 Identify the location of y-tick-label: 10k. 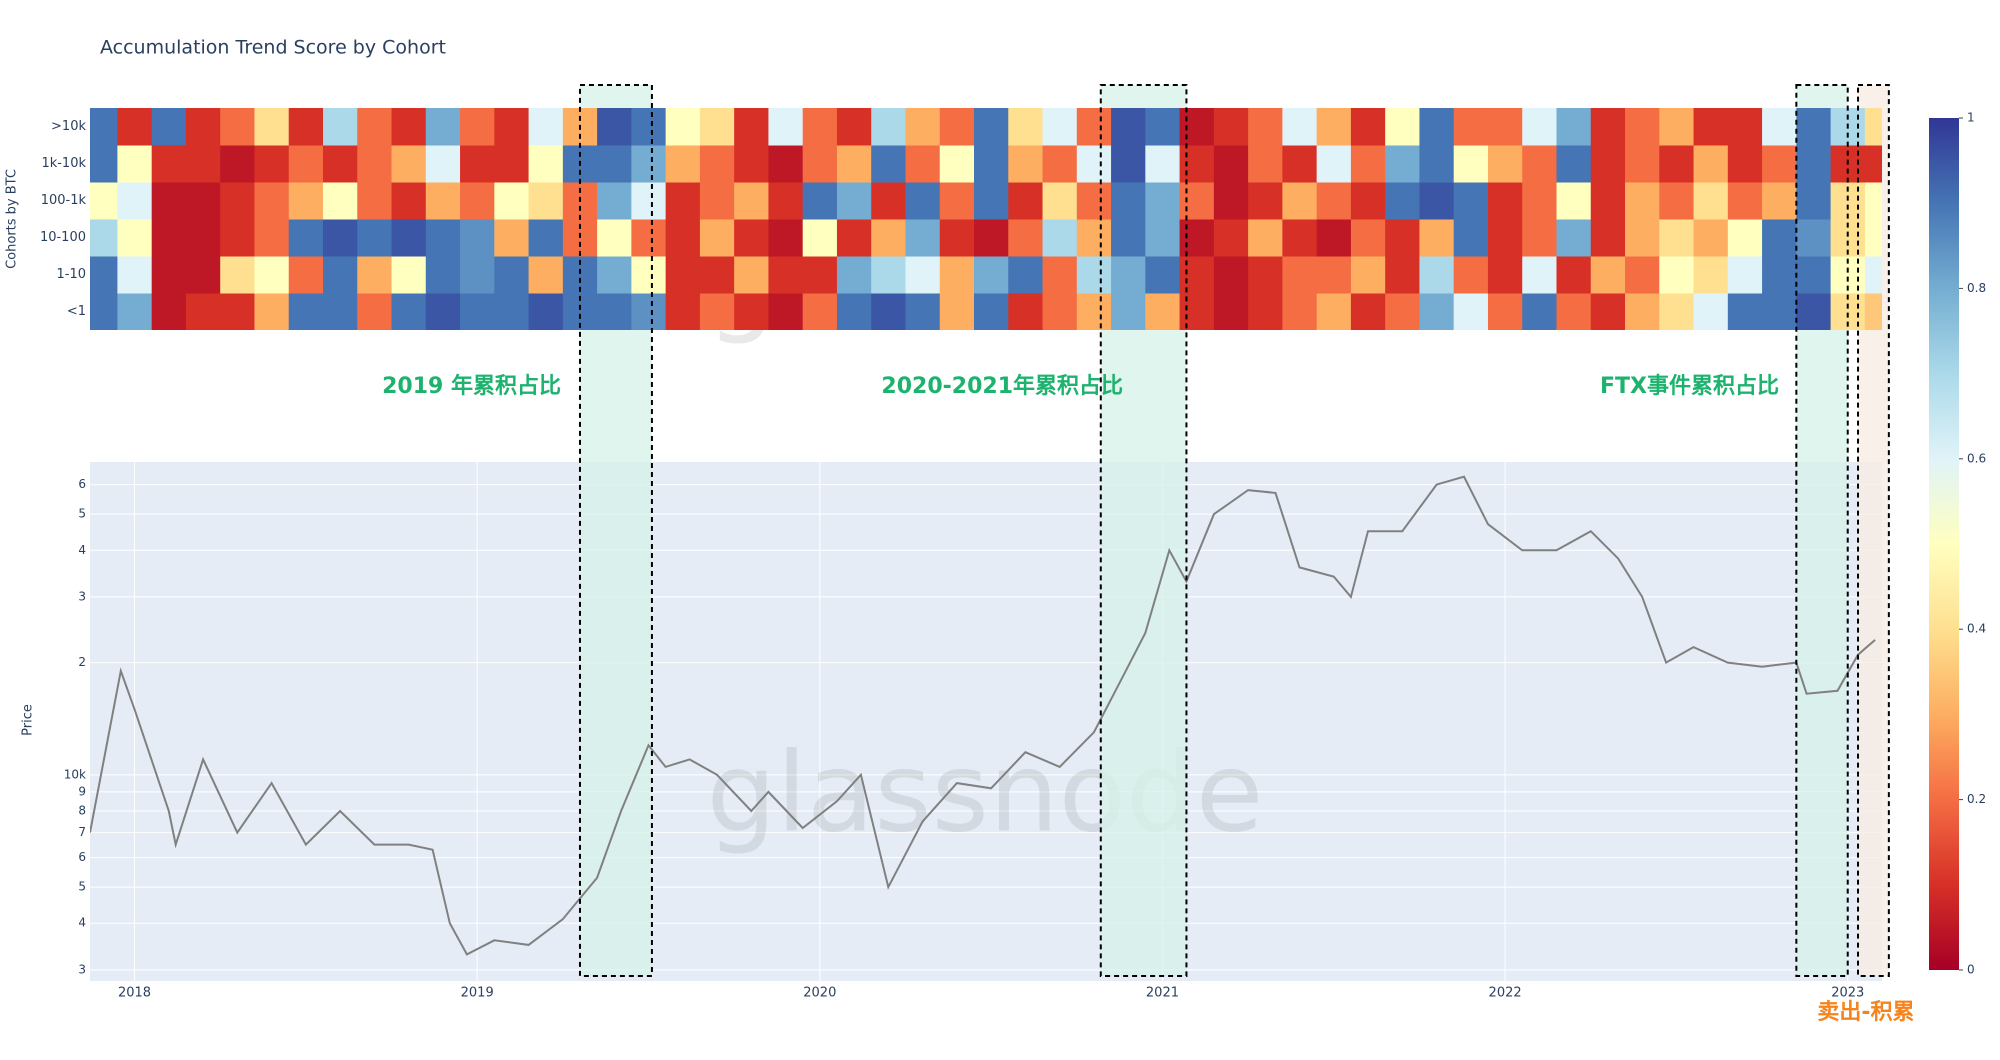
(75, 774).